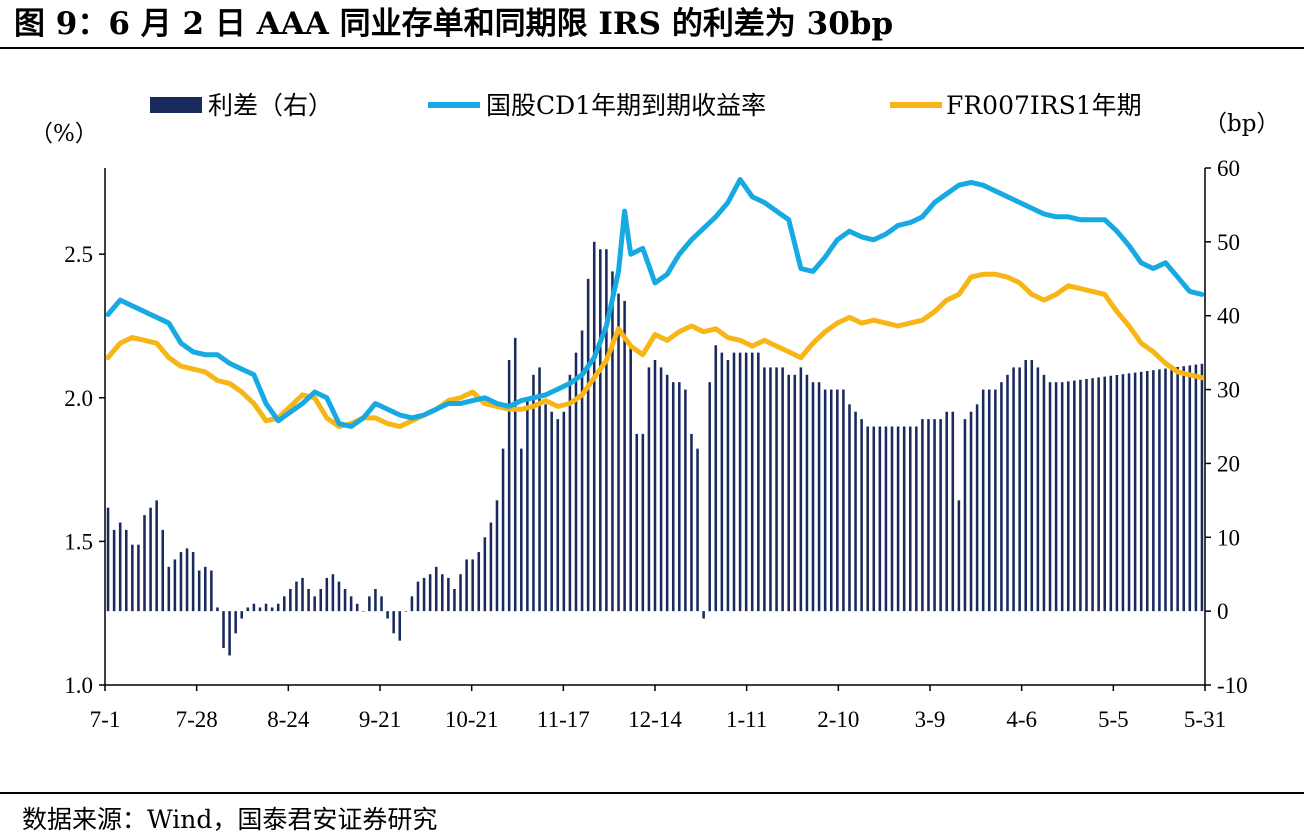  I want to click on left-axis-unit: （%）, so click(64, 134).